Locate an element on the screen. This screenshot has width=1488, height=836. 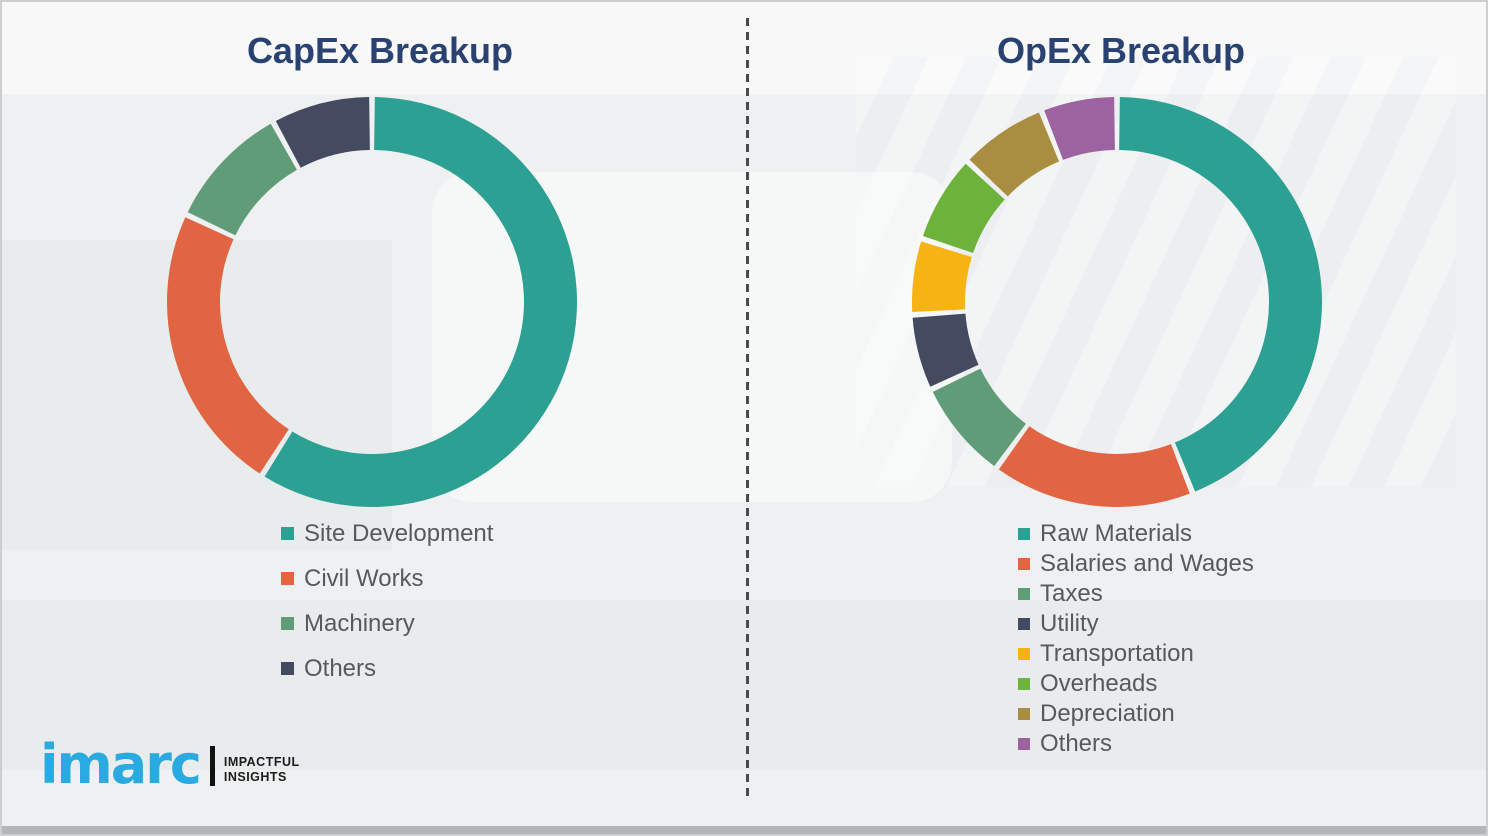
opex-donut-svg is located at coordinates (1116, 302).